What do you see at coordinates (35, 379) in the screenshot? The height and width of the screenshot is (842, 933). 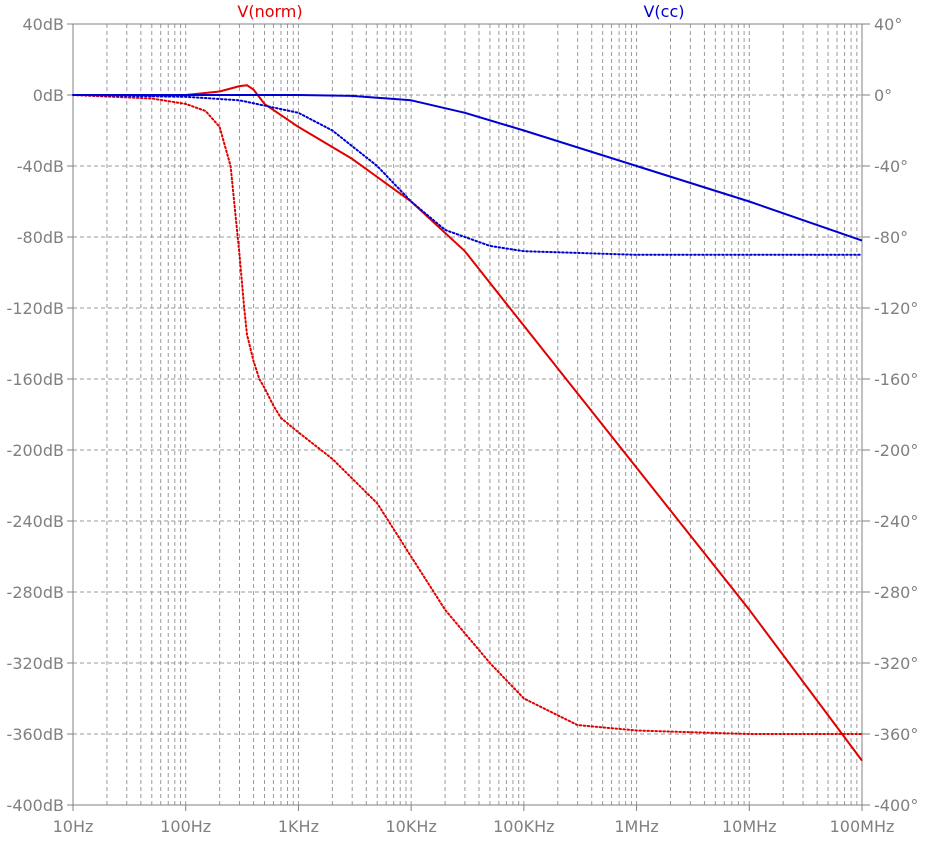 I see `y-left-tick-label: -160dB` at bounding box center [35, 379].